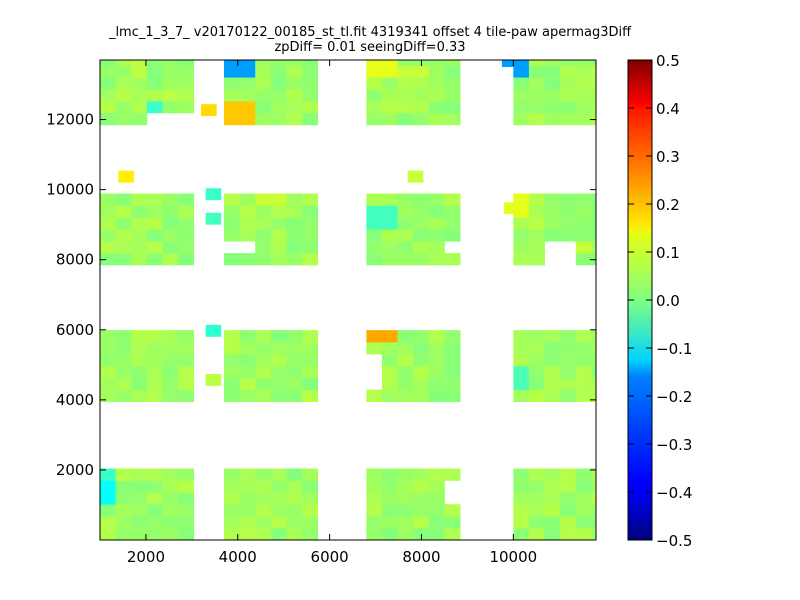 Image resolution: width=800 pixels, height=600 pixels. What do you see at coordinates (674, 445) in the screenshot?
I see `colorbar-tick-label: −0.3` at bounding box center [674, 445].